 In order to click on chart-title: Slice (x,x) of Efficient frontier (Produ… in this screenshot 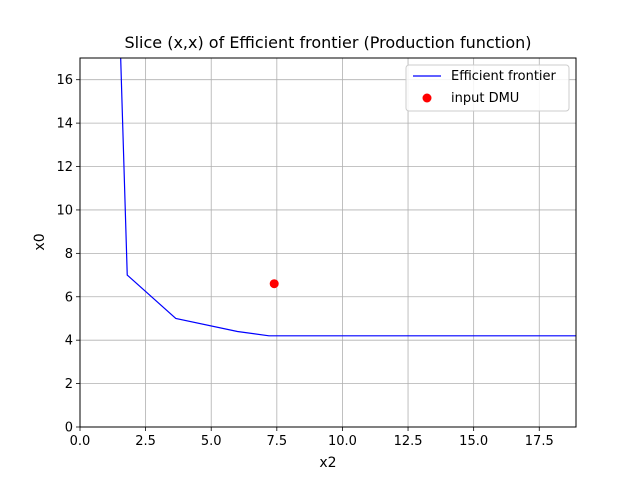, I will do `click(327, 42)`.